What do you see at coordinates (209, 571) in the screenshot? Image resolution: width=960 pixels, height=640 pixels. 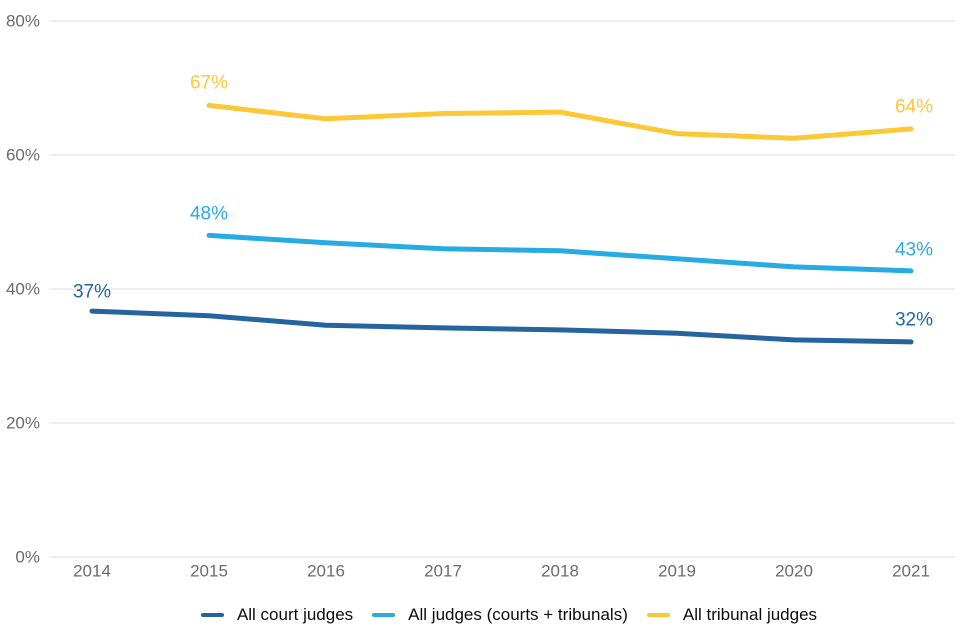 I see `x-tick-label: 2015` at bounding box center [209, 571].